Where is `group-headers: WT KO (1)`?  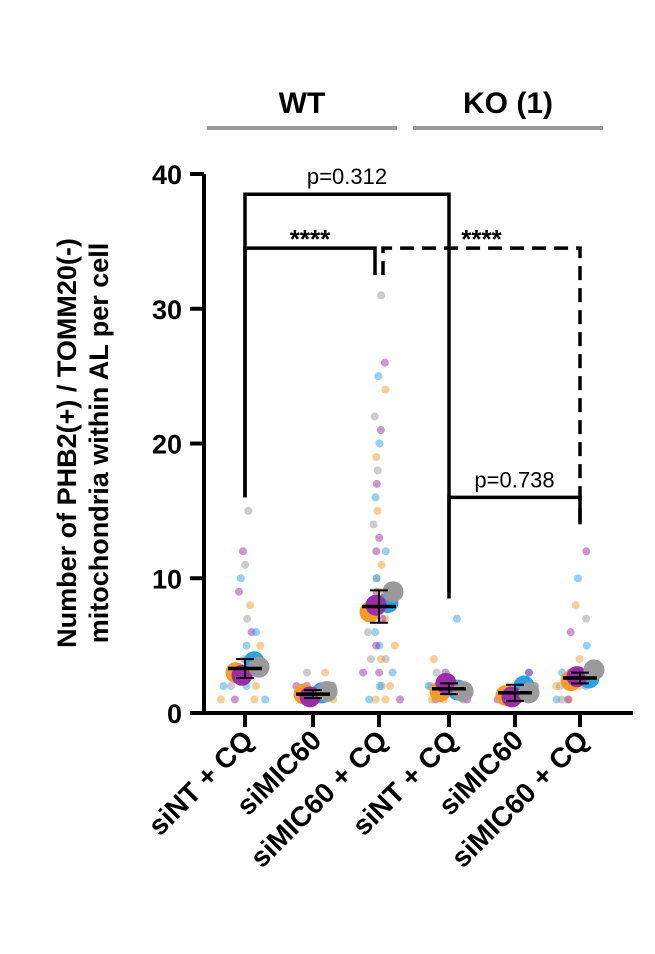
group-headers: WT KO (1) is located at coordinates (405, 108).